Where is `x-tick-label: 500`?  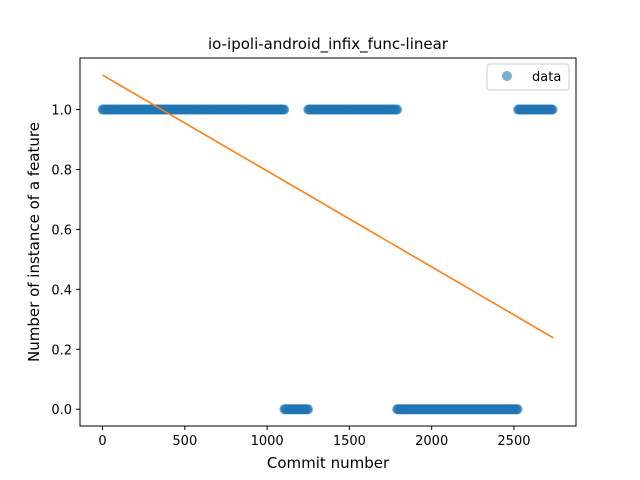
x-tick-label: 500 is located at coordinates (184, 441).